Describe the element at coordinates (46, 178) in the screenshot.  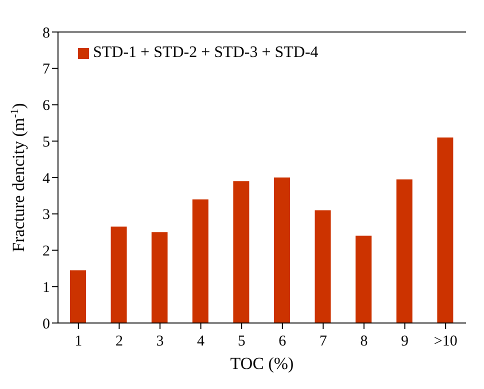
I see `y-tick-label: 4` at that location.